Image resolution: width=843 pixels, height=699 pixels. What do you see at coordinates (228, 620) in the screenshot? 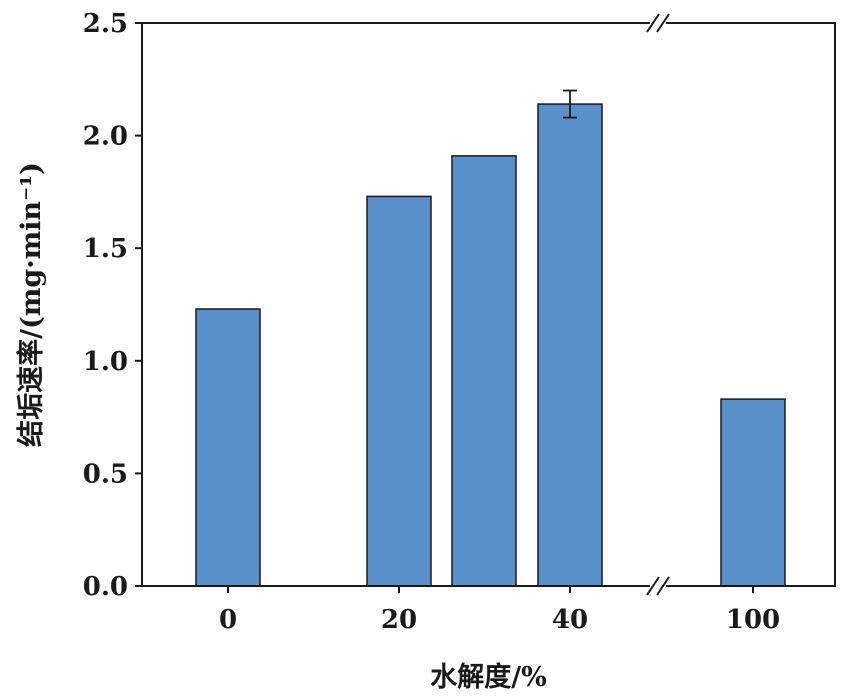
I see `x-tick-label: 0` at bounding box center [228, 620].